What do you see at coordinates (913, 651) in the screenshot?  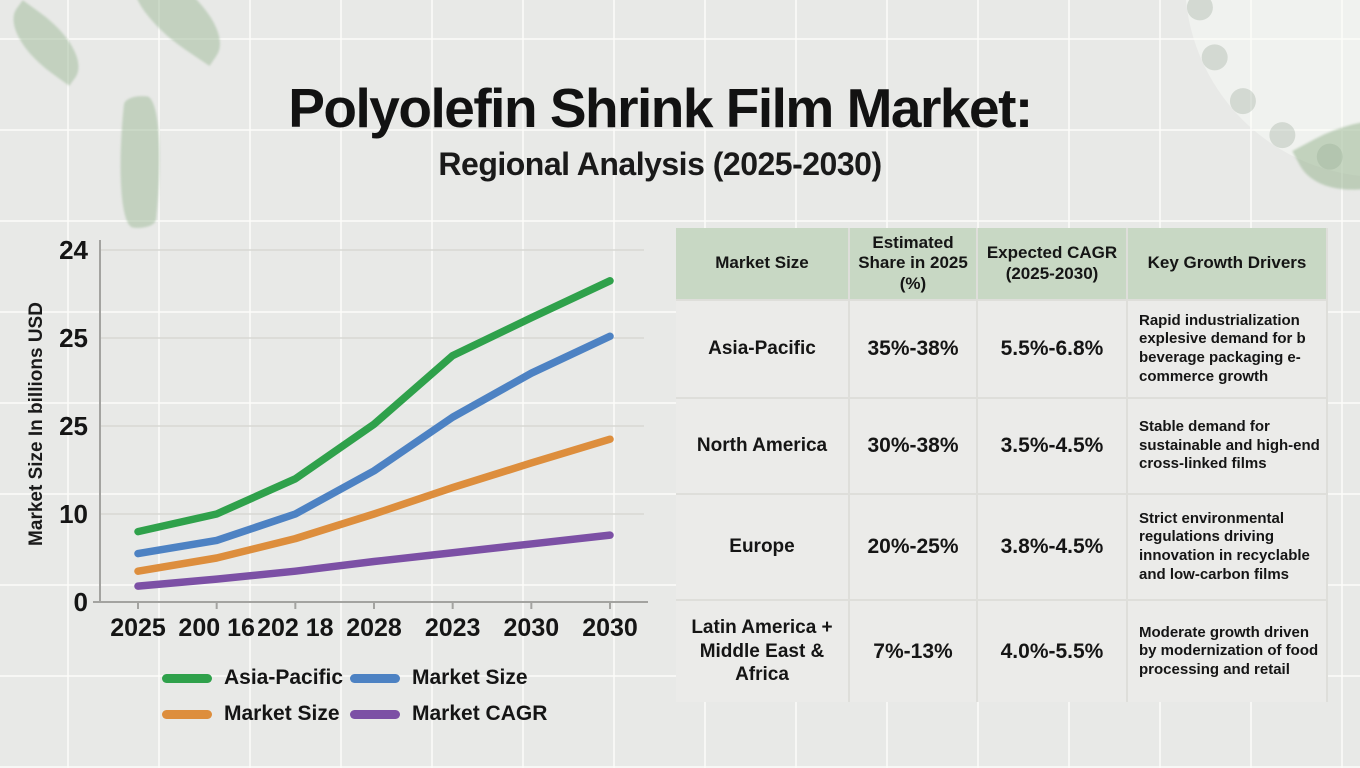 I see `table-cell-share: 7%-13%` at bounding box center [913, 651].